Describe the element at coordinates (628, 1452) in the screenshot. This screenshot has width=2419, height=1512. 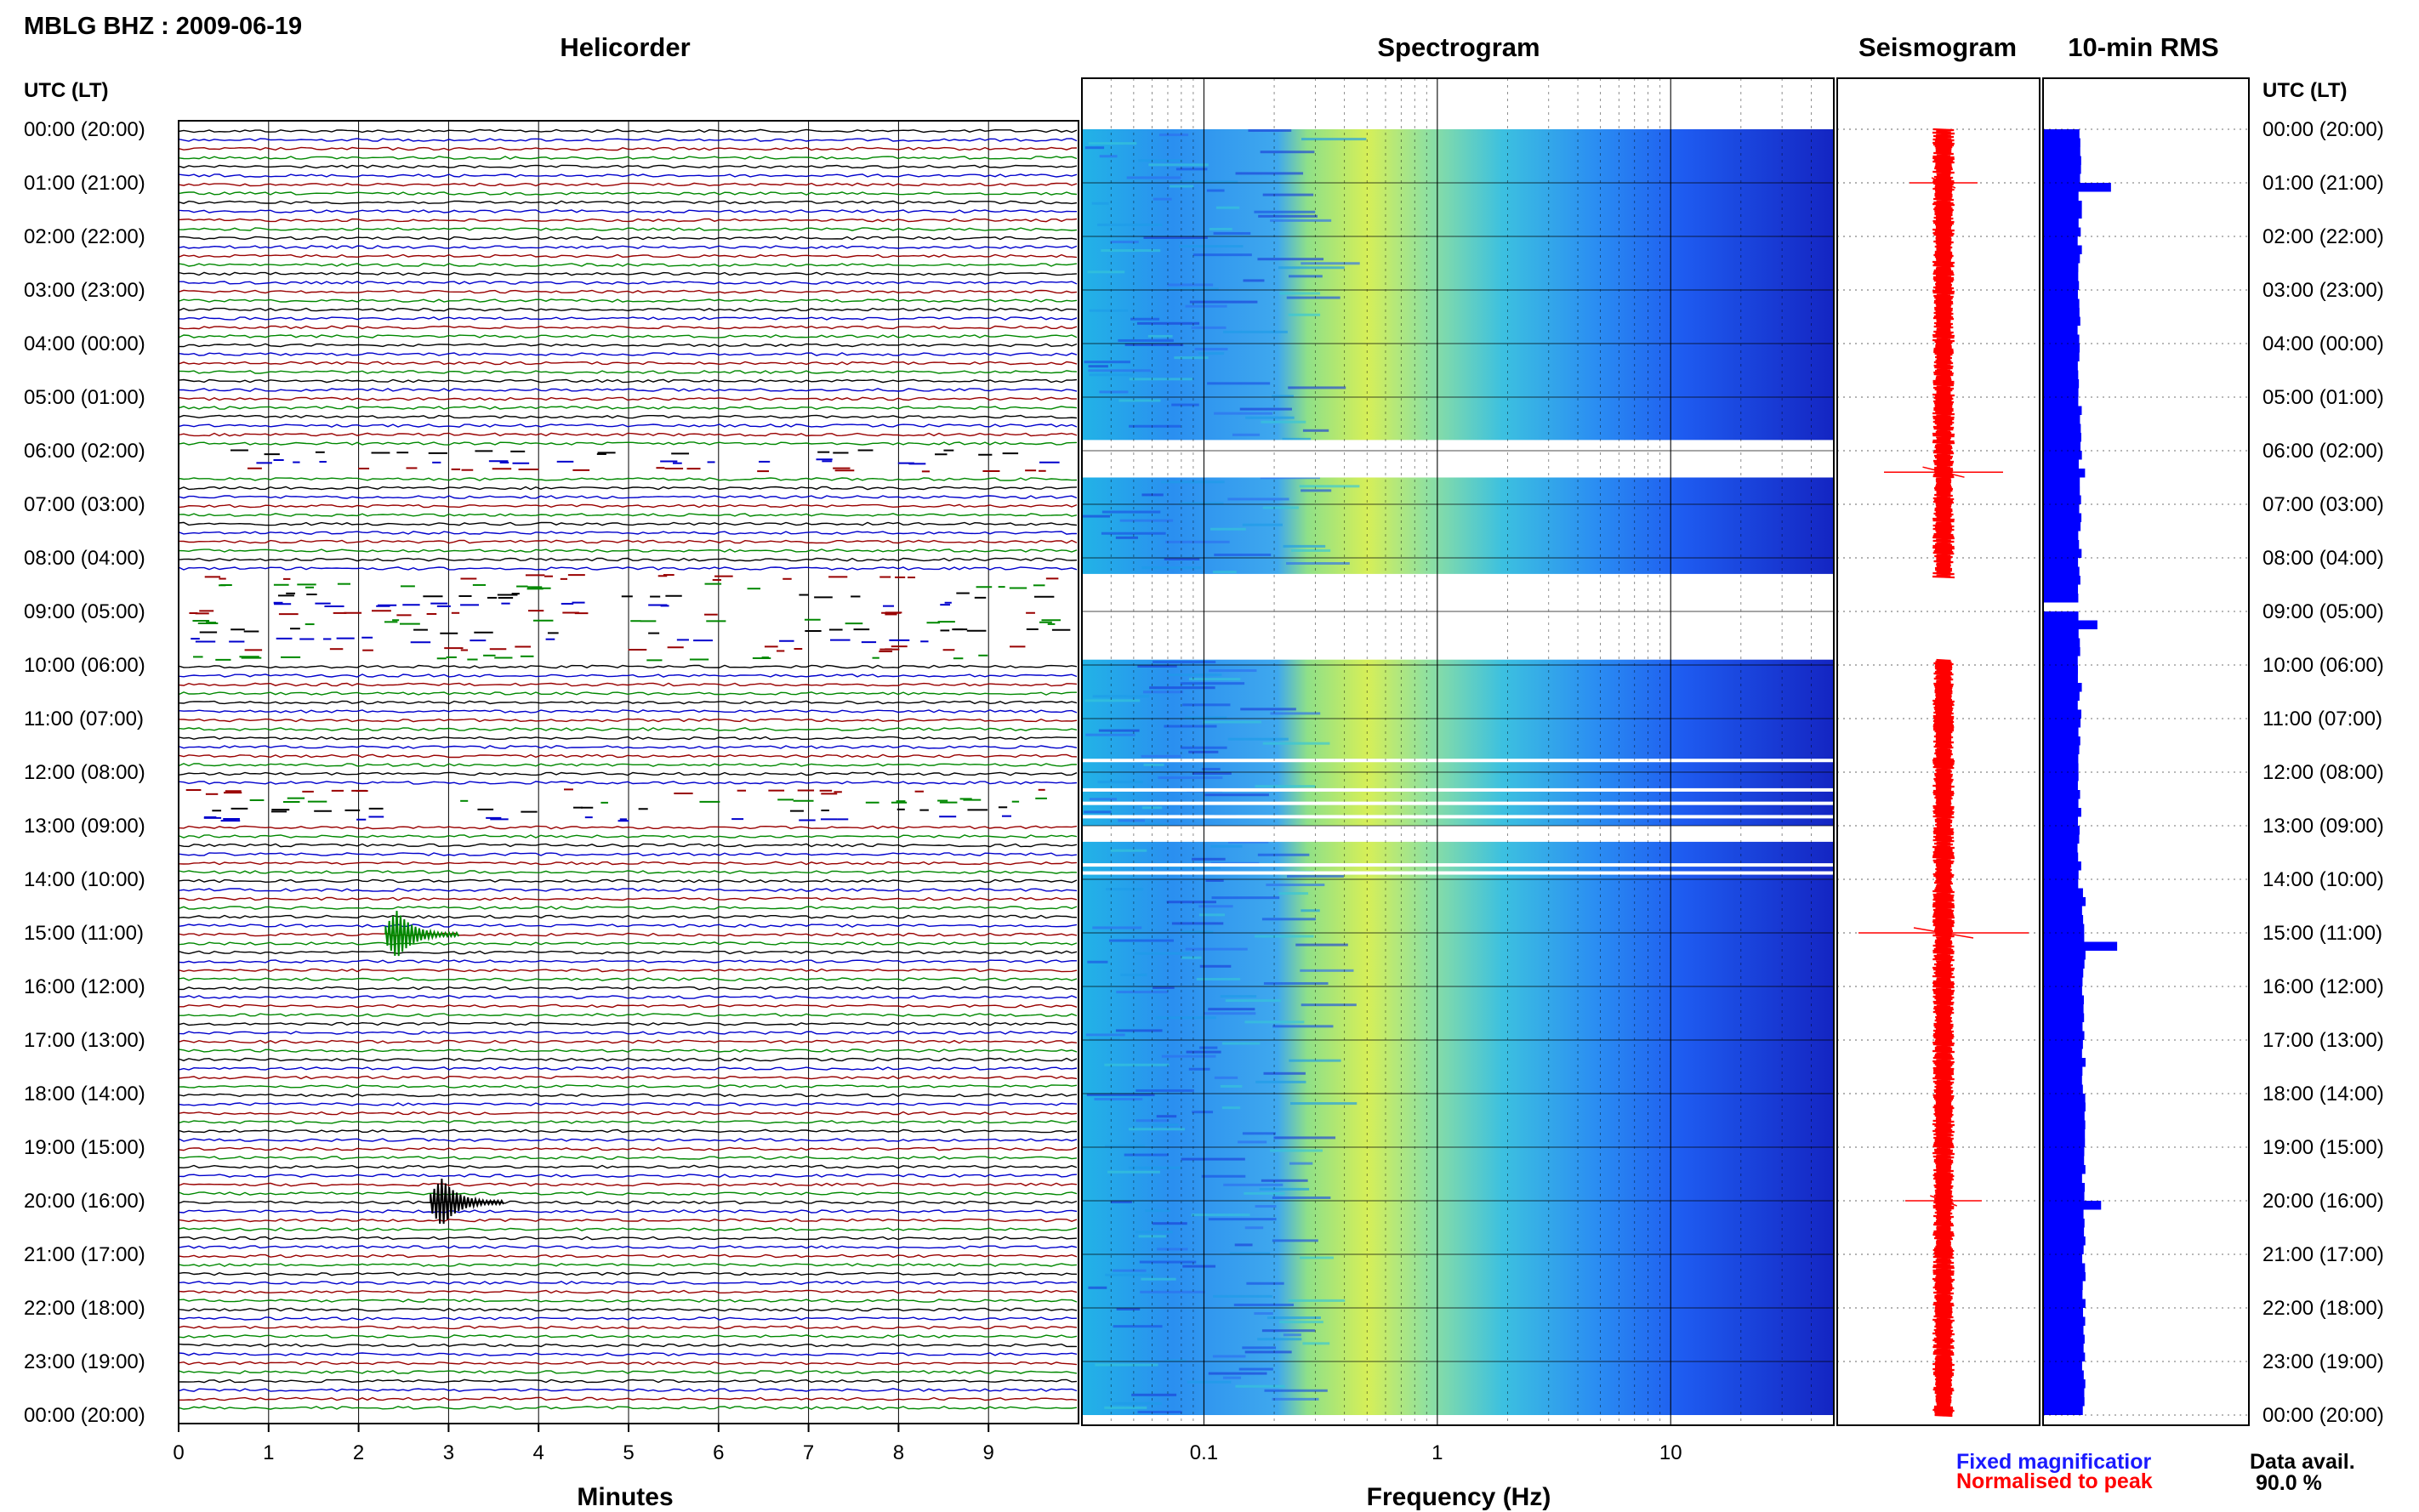
I see `minute-tick-label: 5` at that location.